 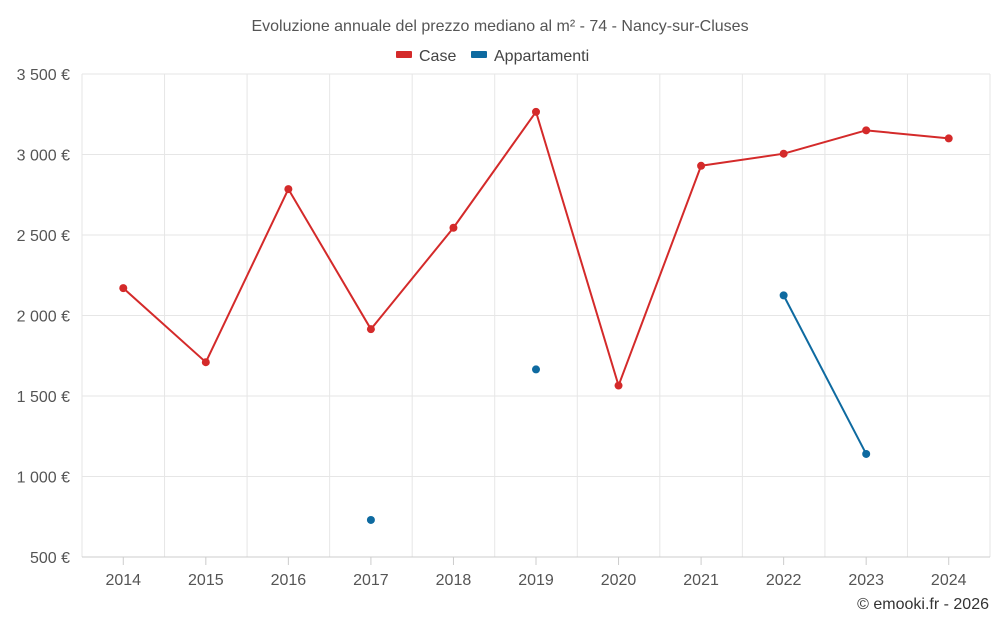 What do you see at coordinates (206, 580) in the screenshot?
I see `x-tick-label: 2015` at bounding box center [206, 580].